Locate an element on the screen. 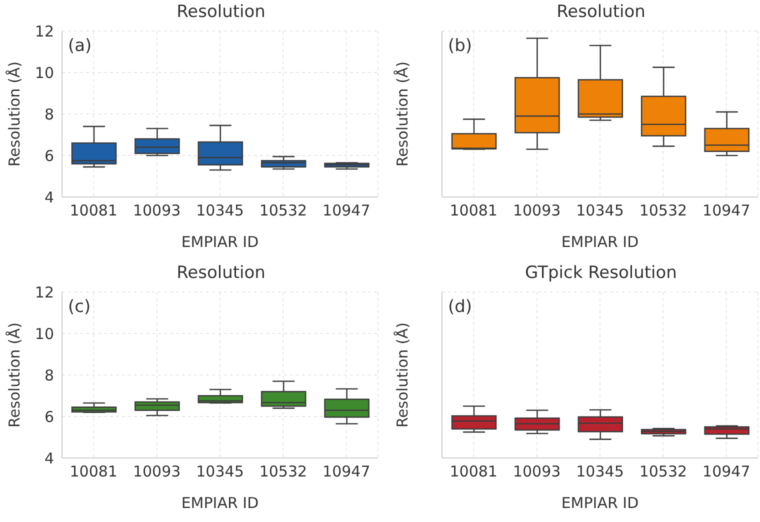 The width and height of the screenshot is (760, 522). annotation: (b) is located at coordinates (460, 46).